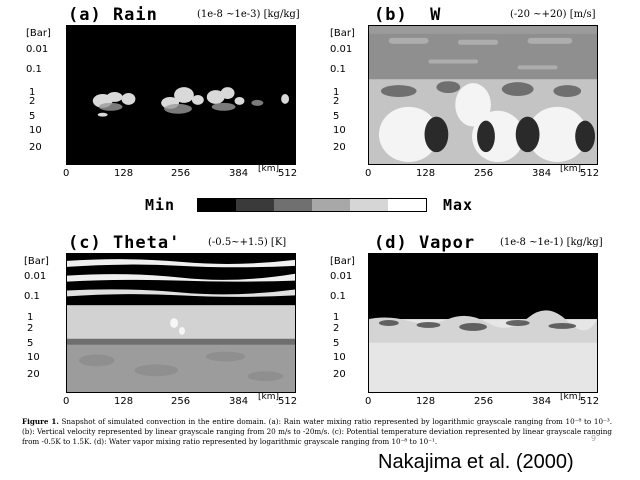 Image resolution: width=640 pixels, height=480 pixels. I want to click on vapor-field, so click(483, 323).